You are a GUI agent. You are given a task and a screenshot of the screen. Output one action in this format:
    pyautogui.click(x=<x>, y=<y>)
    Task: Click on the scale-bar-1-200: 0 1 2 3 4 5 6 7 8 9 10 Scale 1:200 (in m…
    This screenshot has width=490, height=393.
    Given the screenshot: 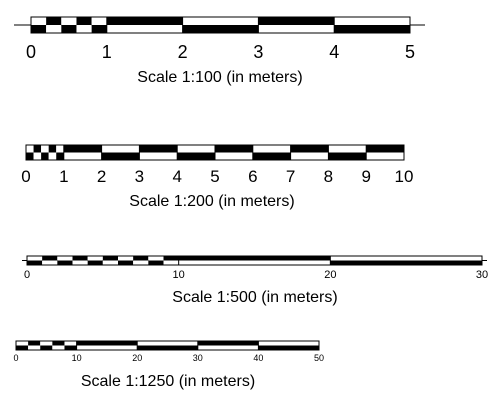 What is the action you would take?
    pyautogui.click(x=217, y=177)
    